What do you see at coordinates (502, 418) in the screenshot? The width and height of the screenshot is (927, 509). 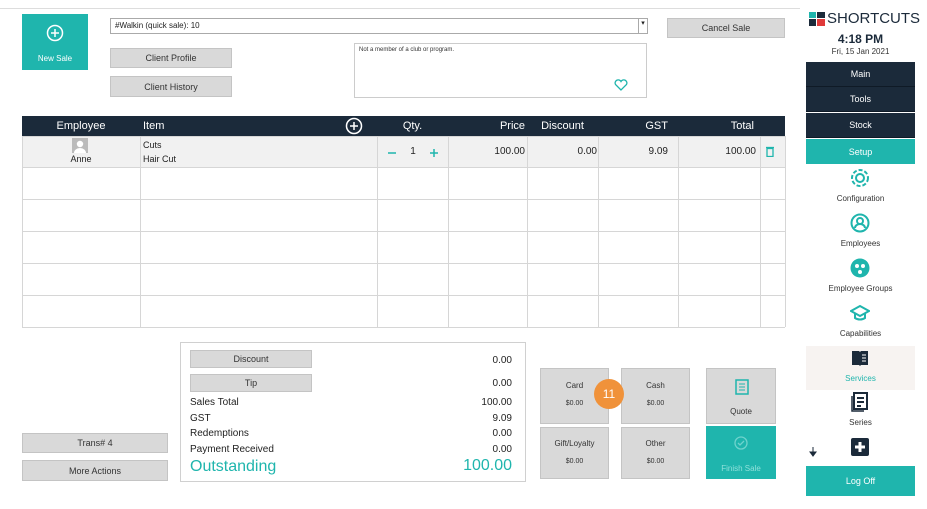 I see `summary-value: 9.09` at bounding box center [502, 418].